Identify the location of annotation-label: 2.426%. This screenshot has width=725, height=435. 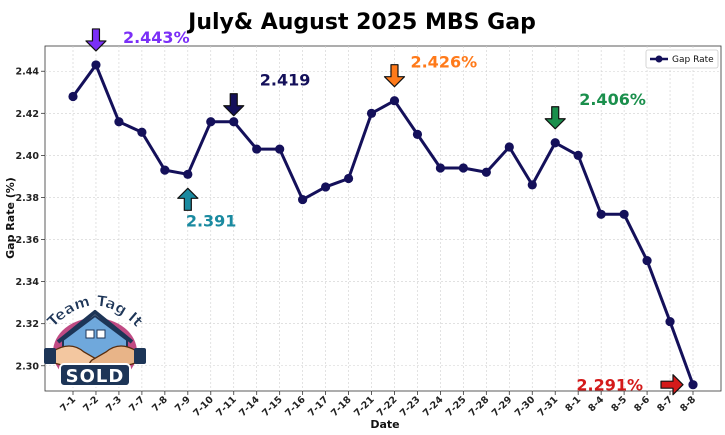
(443, 62).